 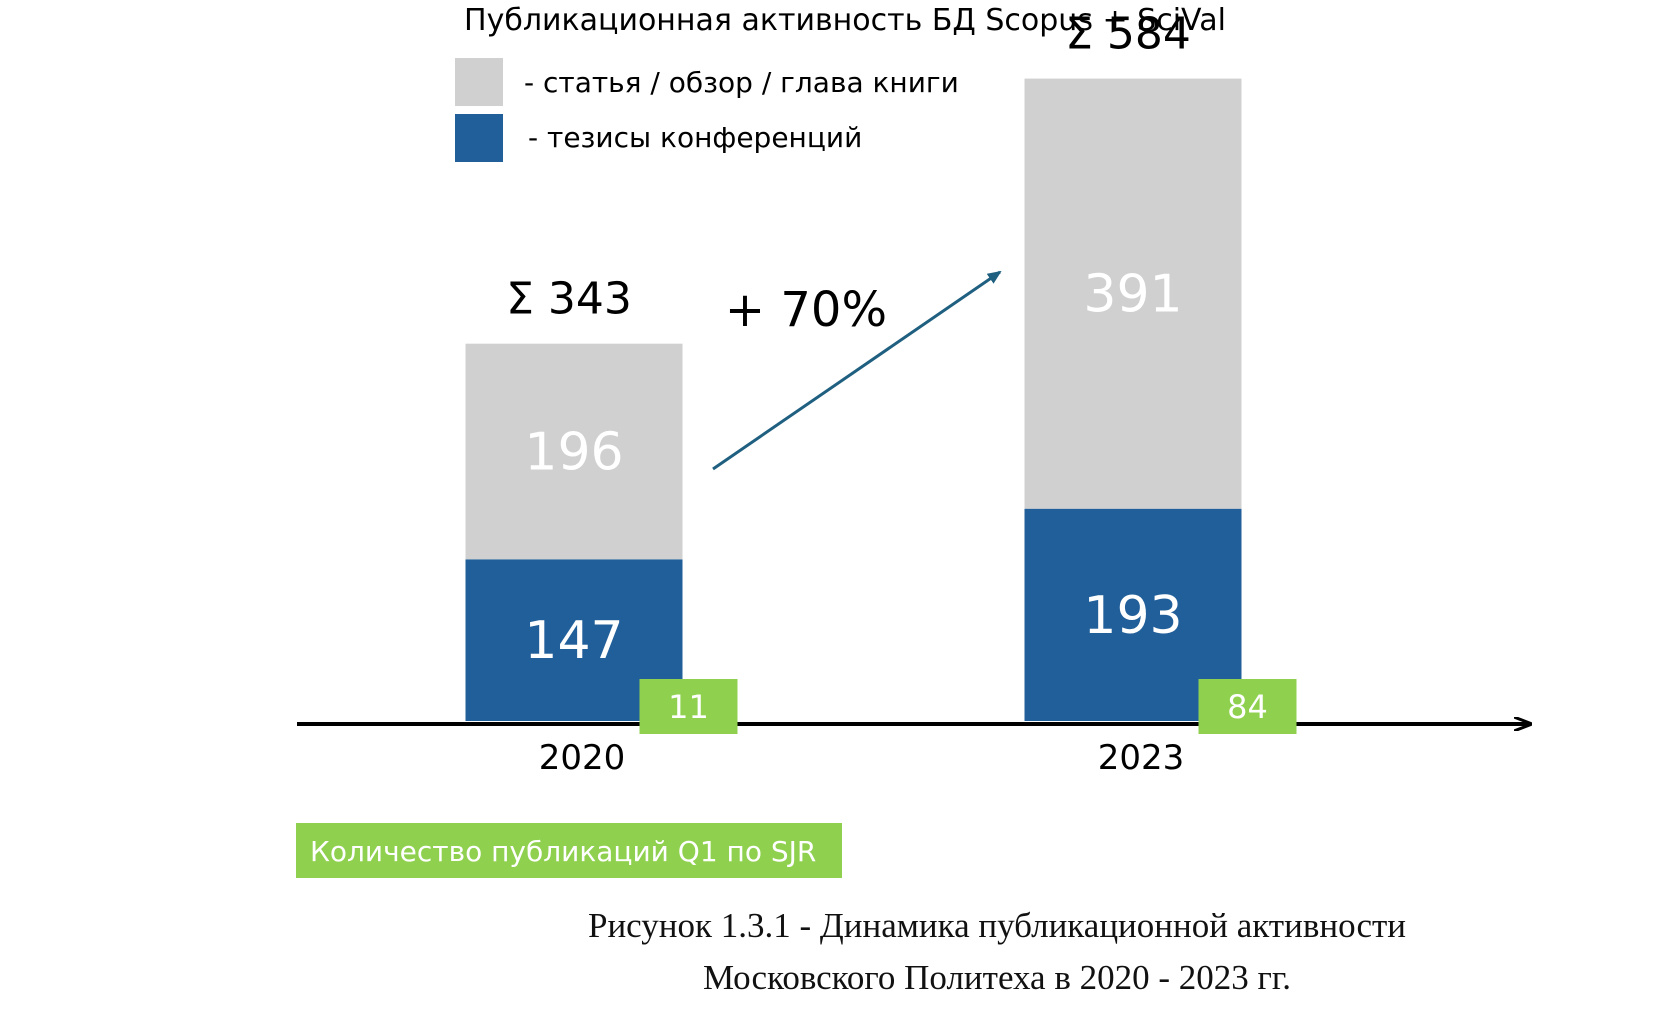 What do you see at coordinates (741, 82) in the screenshot?
I see `legend-label-articles: - статья / обзор / глава книги` at bounding box center [741, 82].